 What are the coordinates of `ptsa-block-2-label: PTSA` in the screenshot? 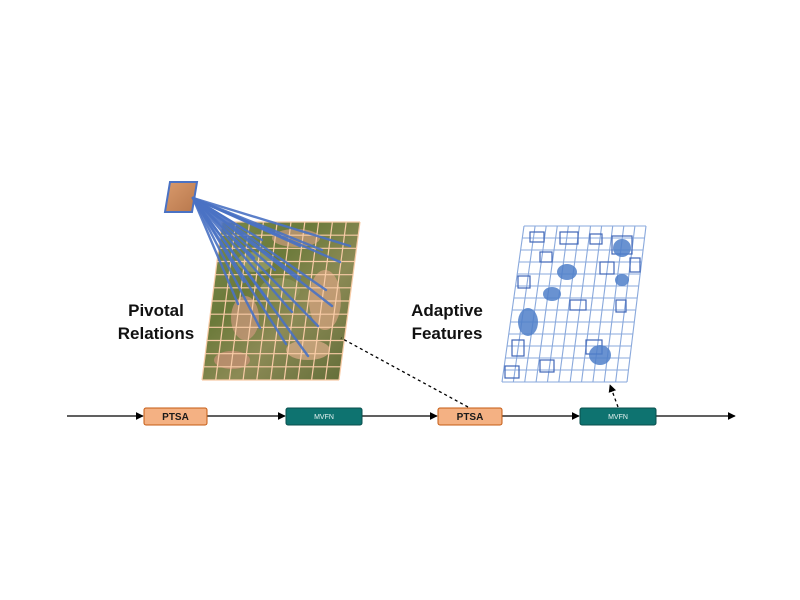 It's located at (470, 417).